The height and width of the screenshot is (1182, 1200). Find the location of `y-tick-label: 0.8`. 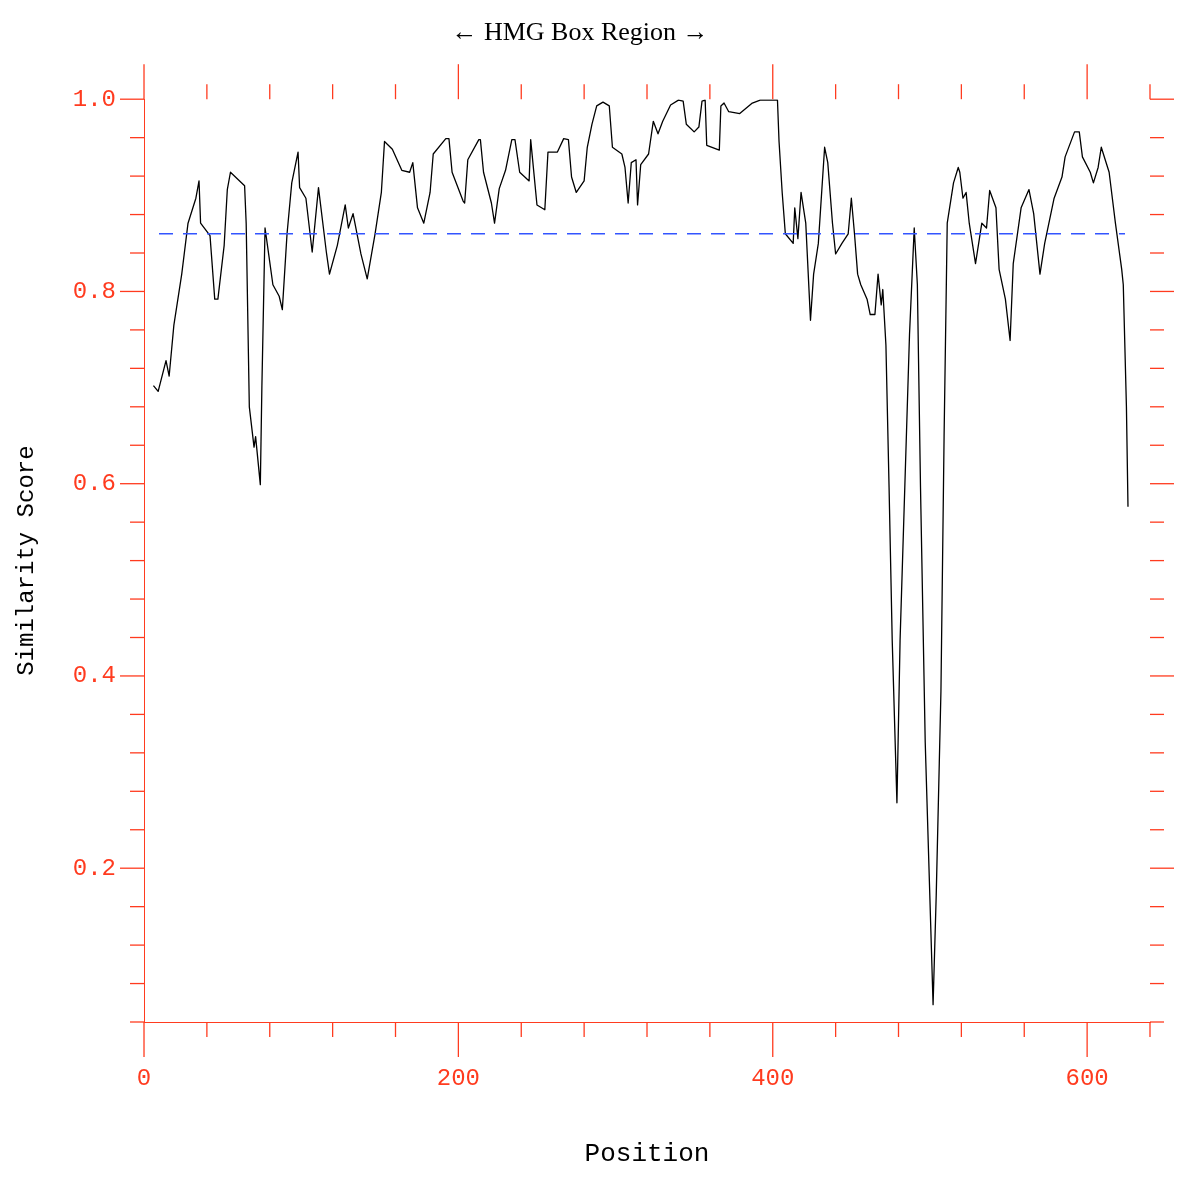

y-tick-label: 0.8 is located at coordinates (94, 291).